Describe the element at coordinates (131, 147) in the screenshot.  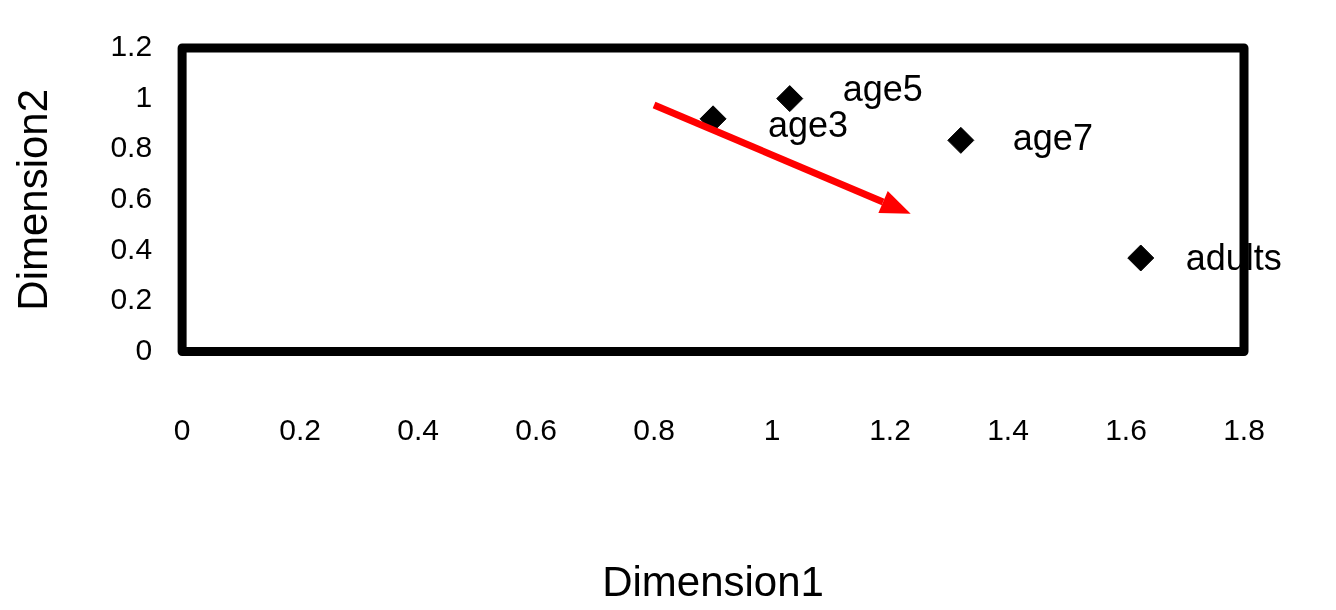
I see `y-tick-label: 0.8` at that location.